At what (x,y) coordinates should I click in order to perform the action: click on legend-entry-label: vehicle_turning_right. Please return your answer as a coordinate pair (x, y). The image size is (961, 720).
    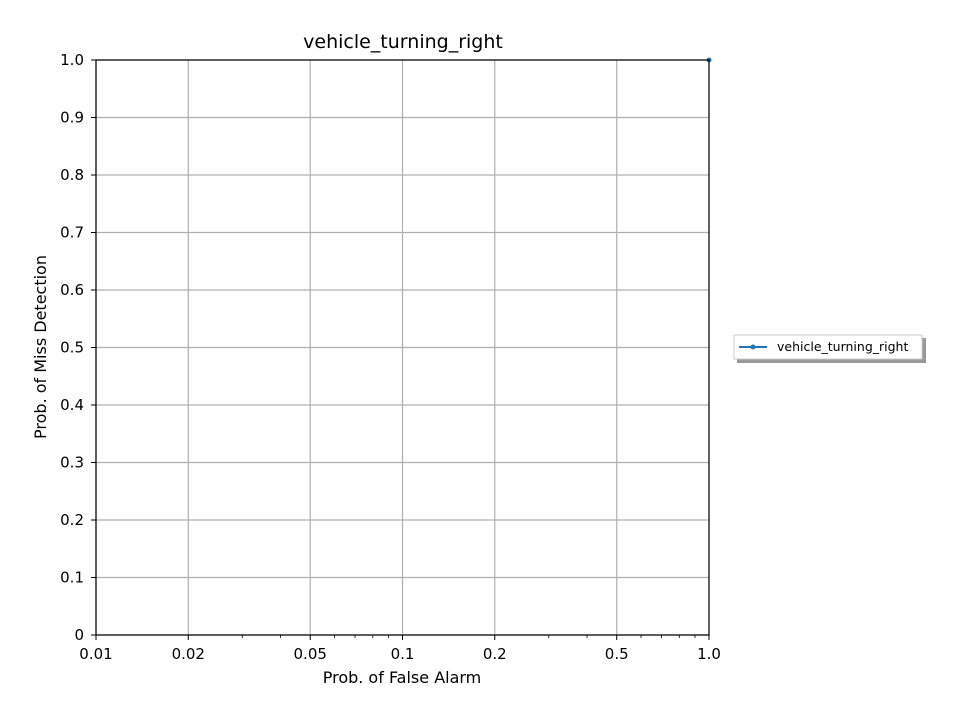
    Looking at the image, I should click on (842, 346).